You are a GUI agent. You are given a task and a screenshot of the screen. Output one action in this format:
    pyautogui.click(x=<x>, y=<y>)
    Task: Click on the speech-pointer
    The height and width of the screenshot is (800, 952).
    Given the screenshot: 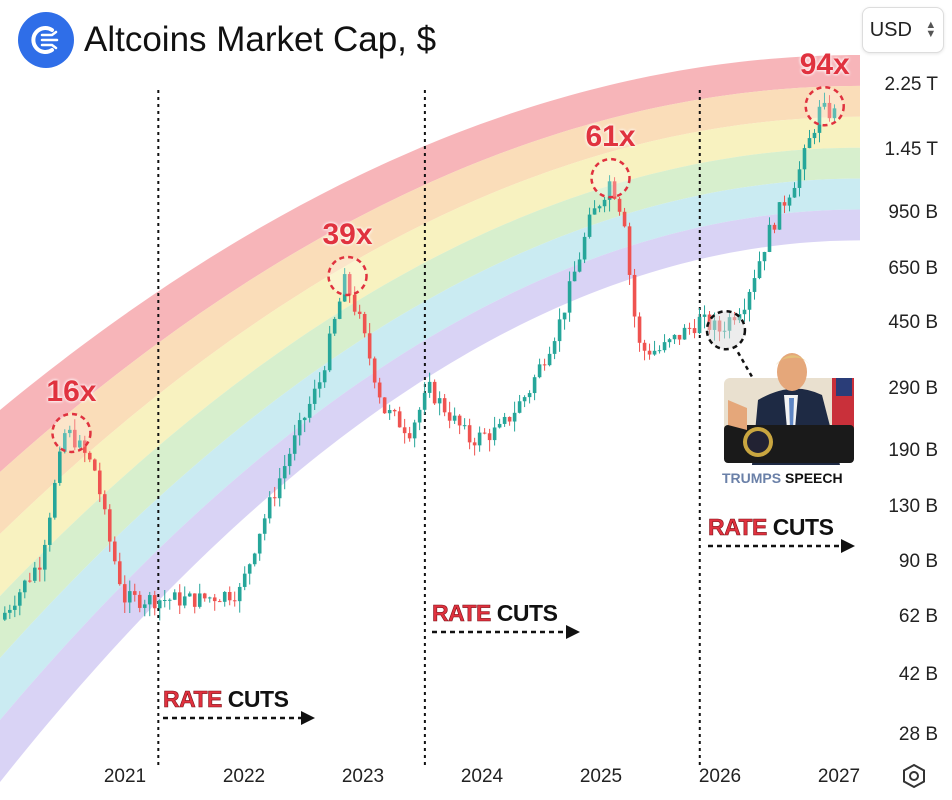 What is the action you would take?
    pyautogui.click(x=746, y=366)
    